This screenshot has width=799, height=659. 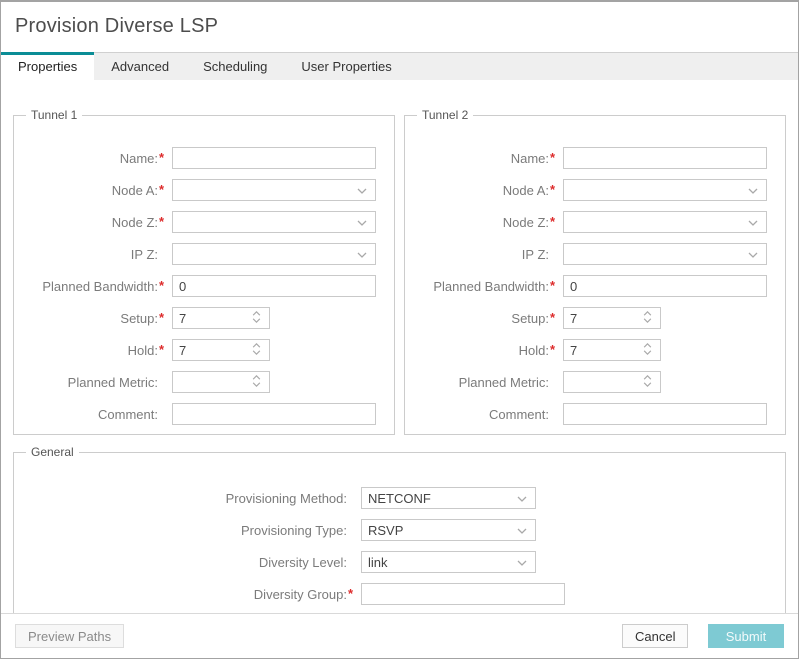 I want to click on tunnel2-setup-spinner: 7, so click(x=612, y=318).